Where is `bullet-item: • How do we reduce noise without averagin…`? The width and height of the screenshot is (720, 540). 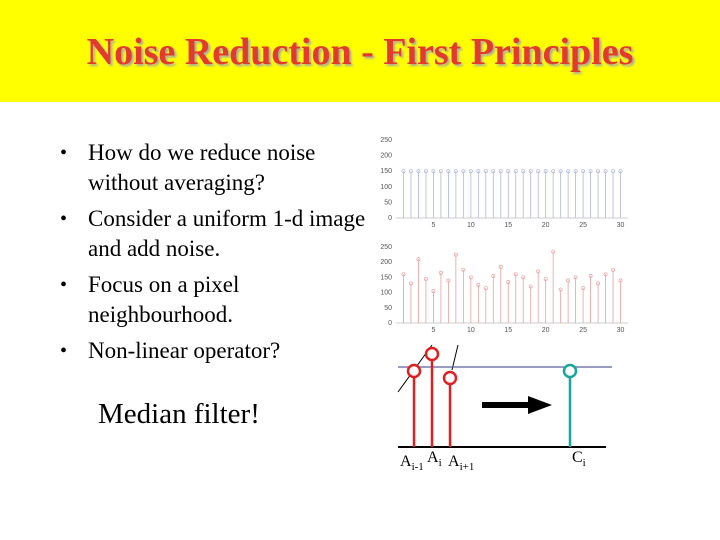
bullet-item: • How do we reduce noise without averagin… is located at coordinates (216, 168).